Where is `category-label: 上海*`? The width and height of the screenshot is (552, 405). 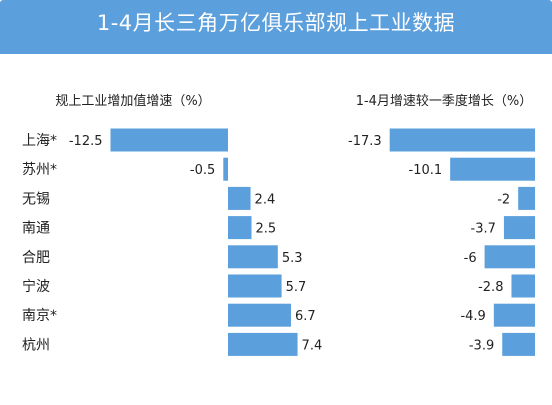 category-label: 上海* is located at coordinates (39, 141).